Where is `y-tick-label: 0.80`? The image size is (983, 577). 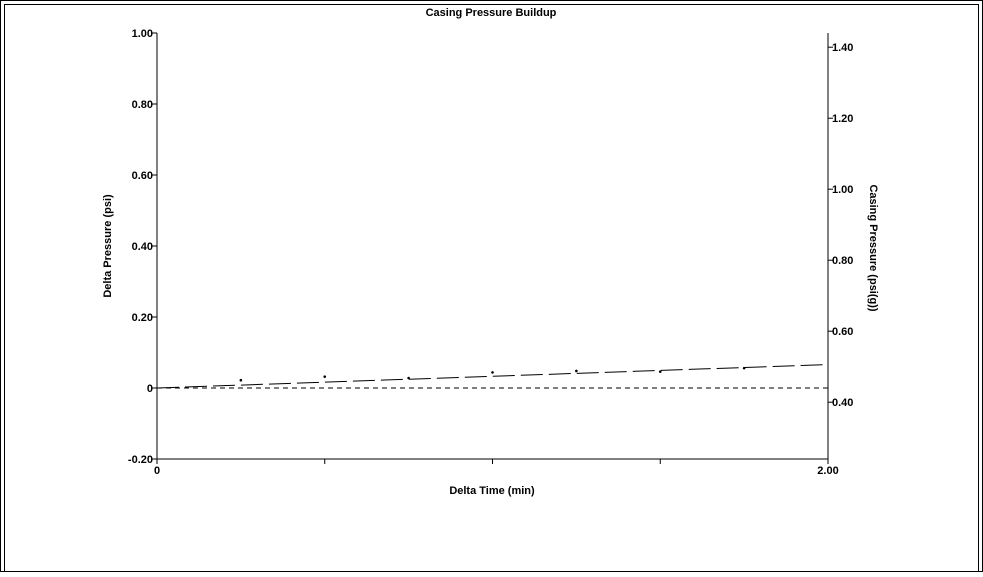 y-tick-label: 0.80 is located at coordinates (142, 105).